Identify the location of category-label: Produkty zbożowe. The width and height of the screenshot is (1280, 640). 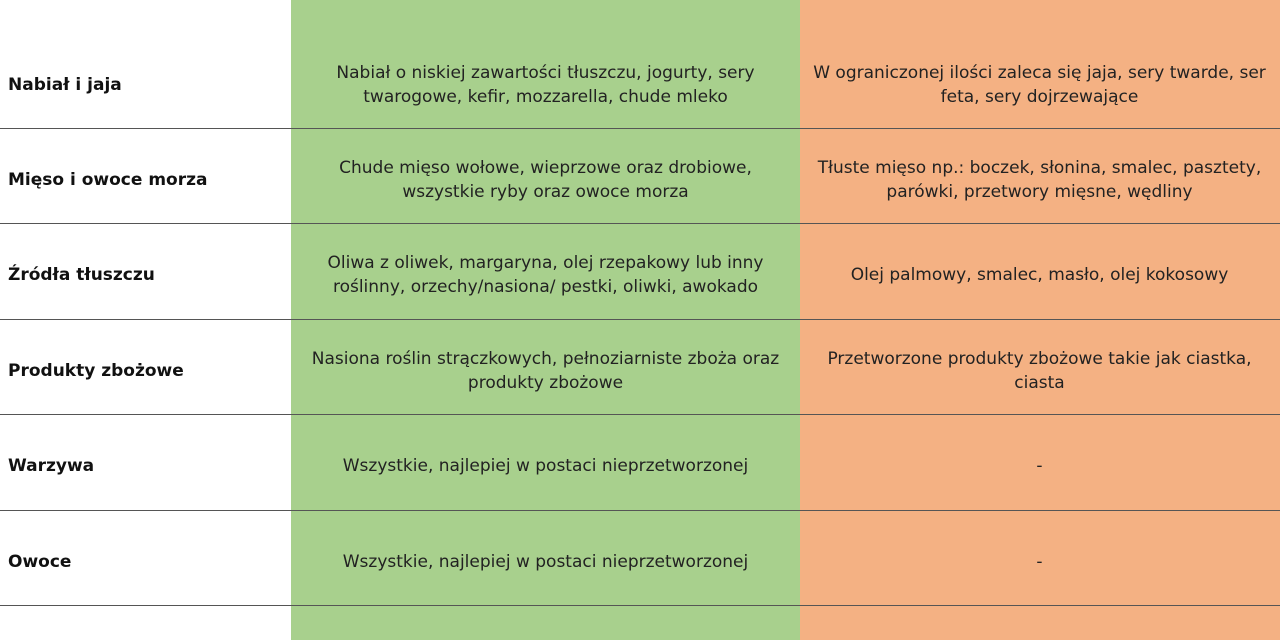
(96, 370).